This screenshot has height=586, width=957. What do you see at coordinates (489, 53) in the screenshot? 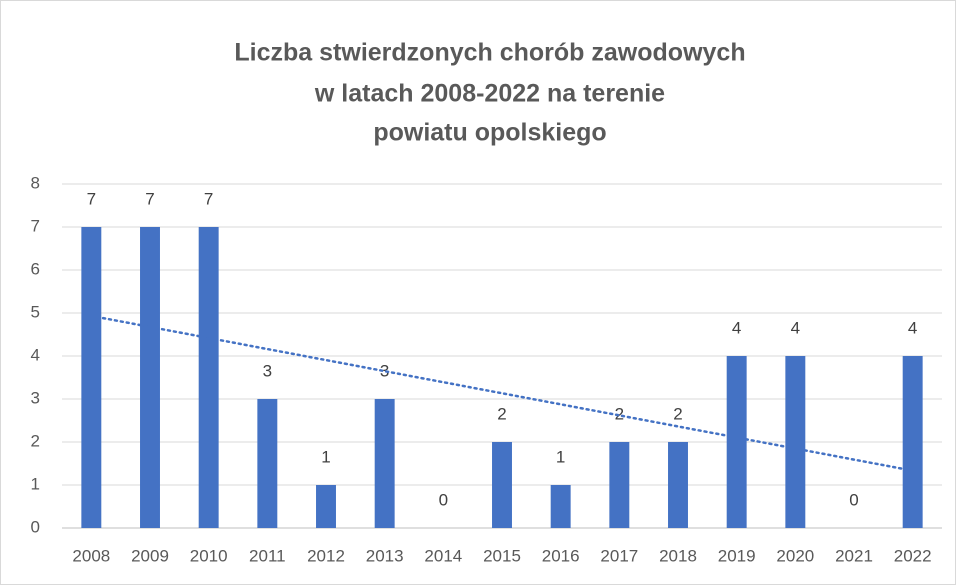
I see `chart-title: Liczba stwierdzonych chorób zawodowych` at bounding box center [489, 53].